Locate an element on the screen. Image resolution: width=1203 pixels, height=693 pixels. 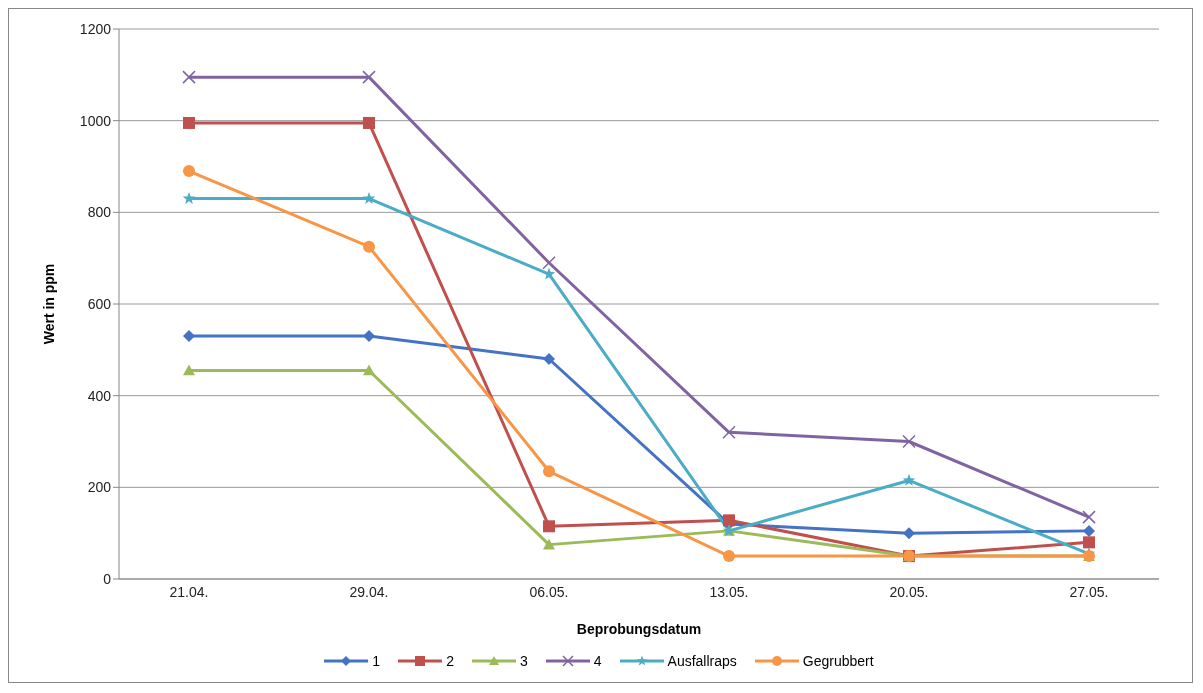
x-tick-label: 20.05. is located at coordinates (909, 591).